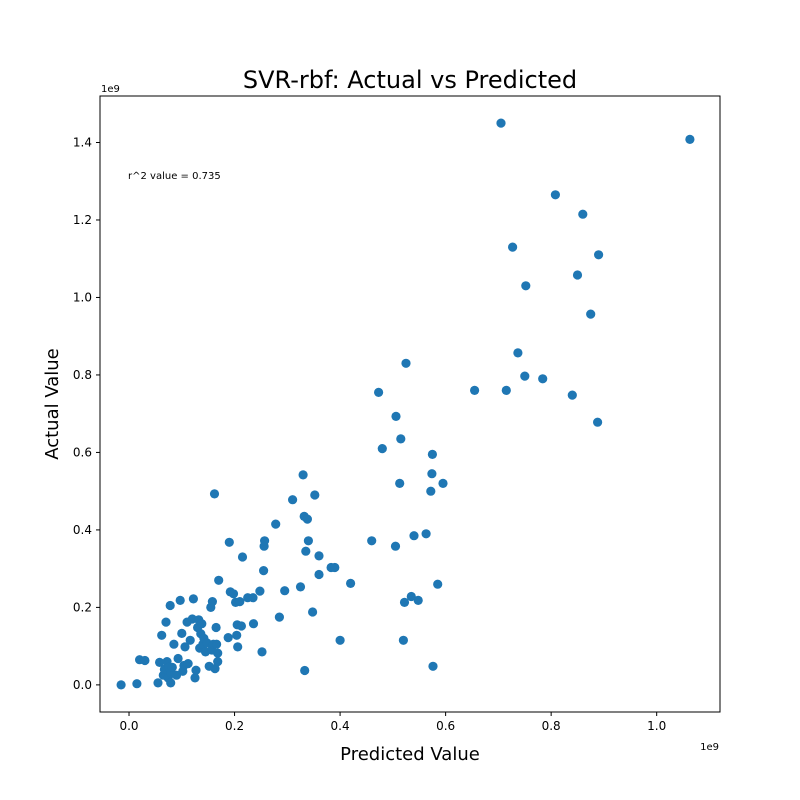 This screenshot has height=800, width=800. Describe the element at coordinates (82, 607) in the screenshot. I see `y-tick-label: 0.2` at that location.